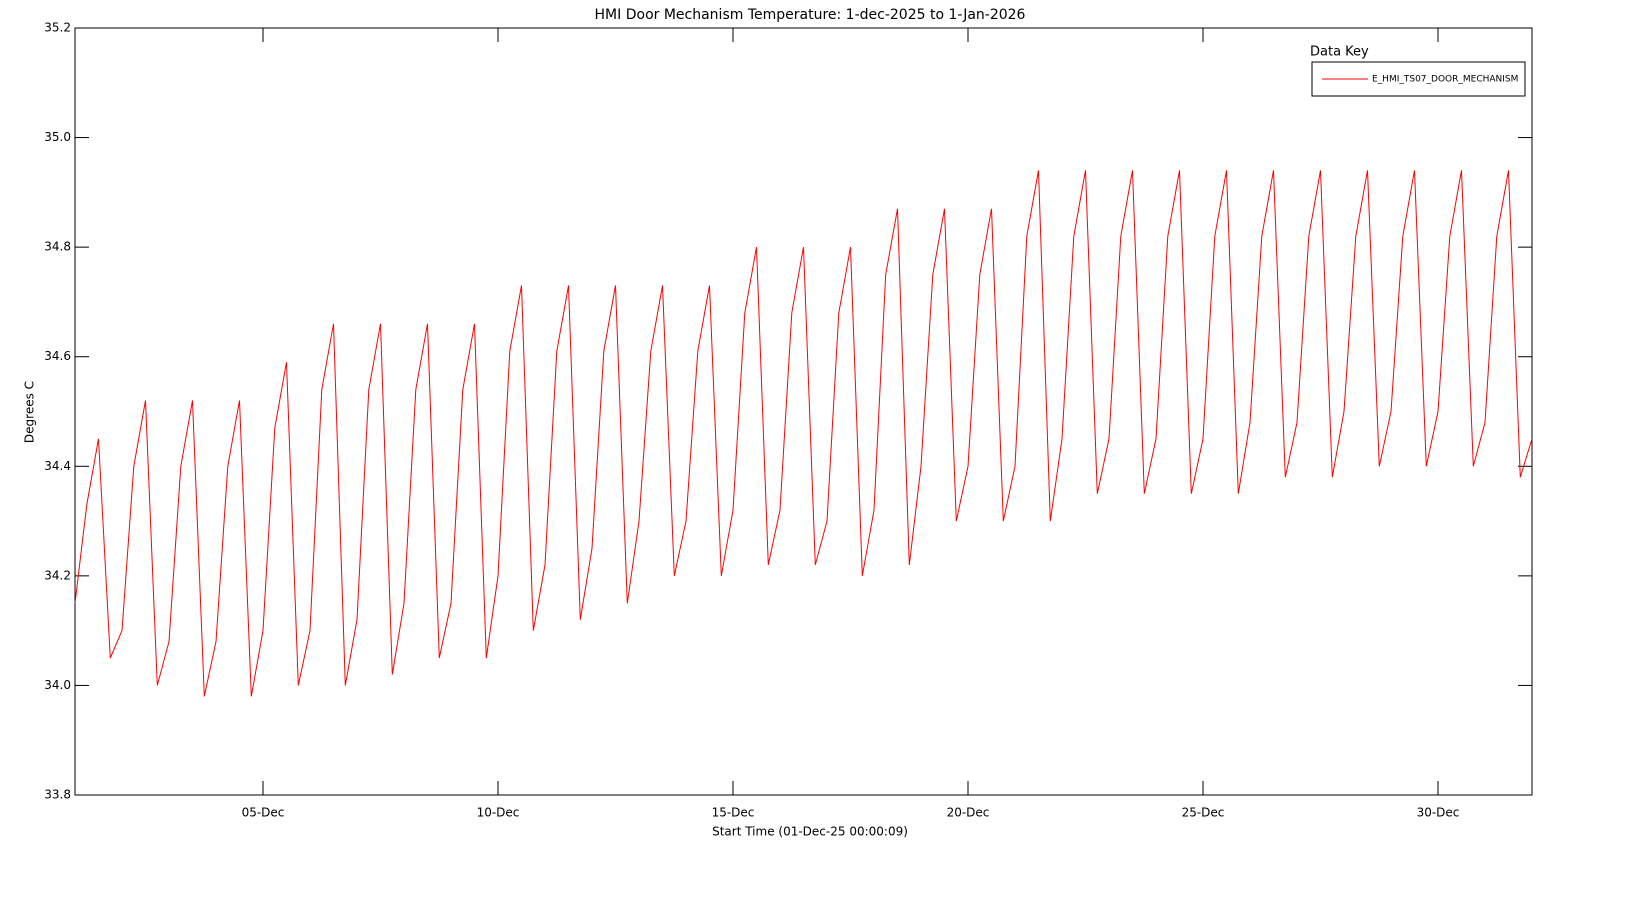  What do you see at coordinates (57, 575) in the screenshot?
I see `y-tick-label: 34.2` at bounding box center [57, 575].